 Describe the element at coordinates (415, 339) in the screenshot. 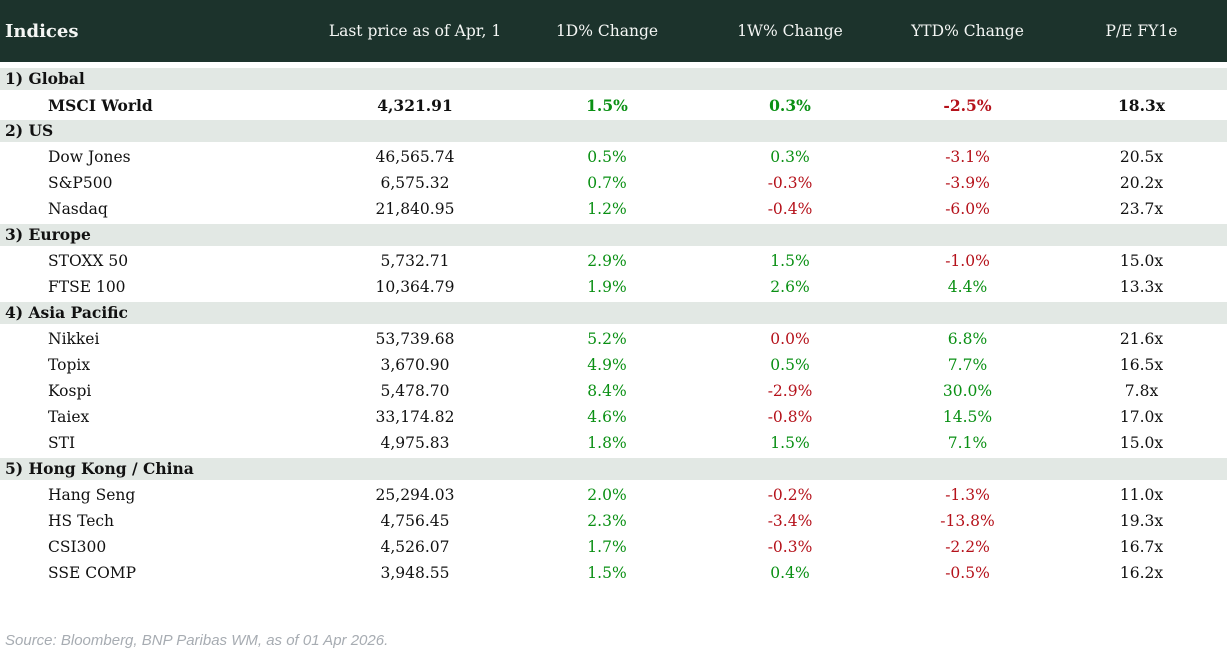

I see `last-price-cell: 53,739.68` at that location.